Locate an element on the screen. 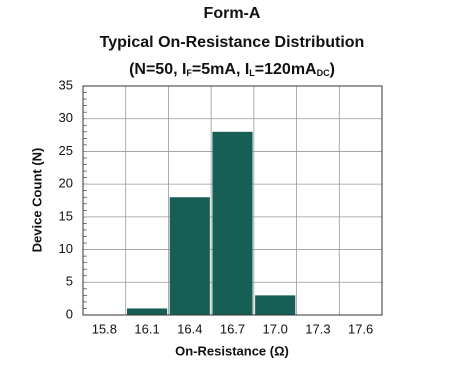 This screenshot has height=366, width=456. subtitle-part: =120mA is located at coordinates (286, 69).